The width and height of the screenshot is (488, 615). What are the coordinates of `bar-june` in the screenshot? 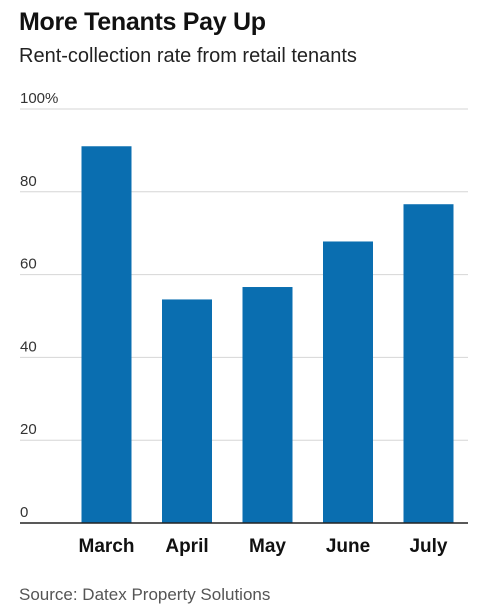 It's located at (348, 382).